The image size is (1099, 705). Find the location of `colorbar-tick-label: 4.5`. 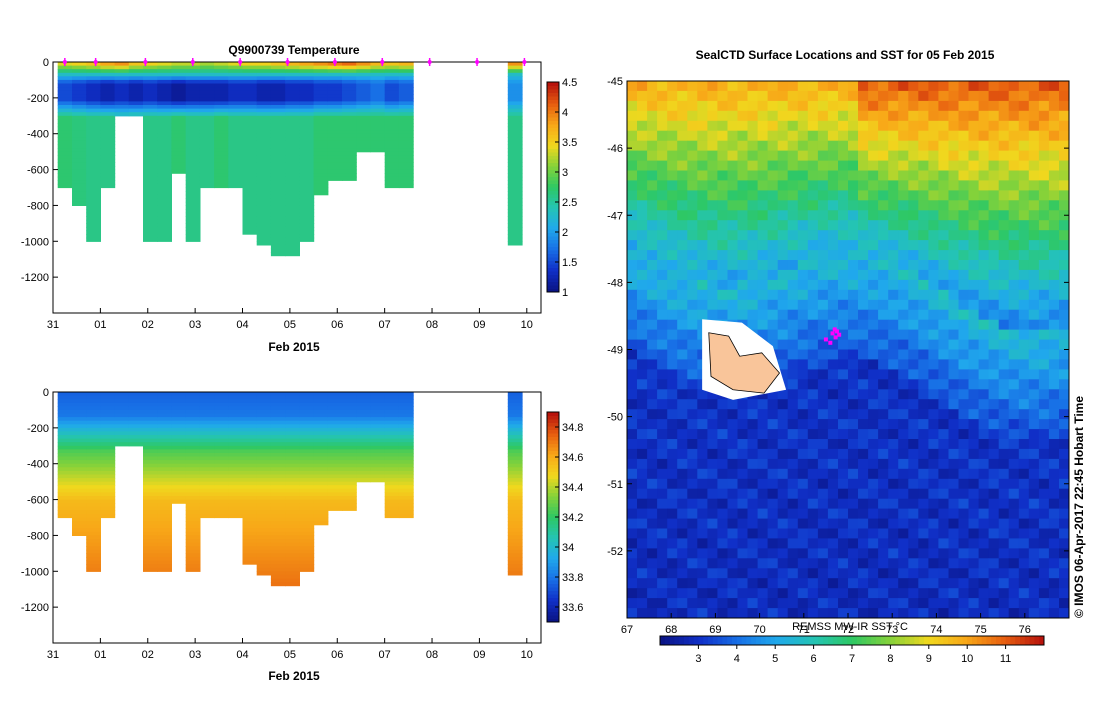

colorbar-tick-label: 4.5 is located at coordinates (569, 83).